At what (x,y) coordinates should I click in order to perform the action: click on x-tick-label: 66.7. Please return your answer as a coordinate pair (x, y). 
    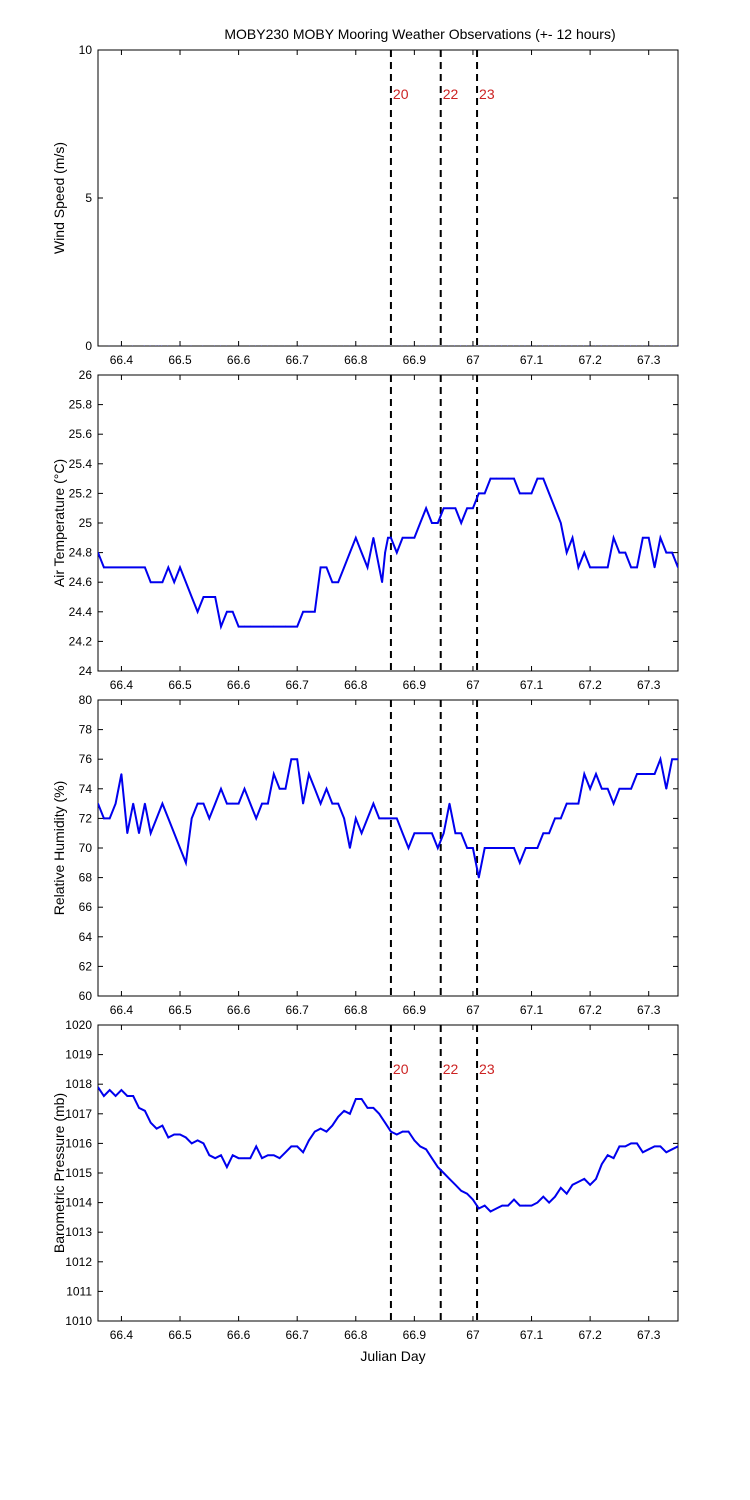
    Looking at the image, I should click on (298, 685).